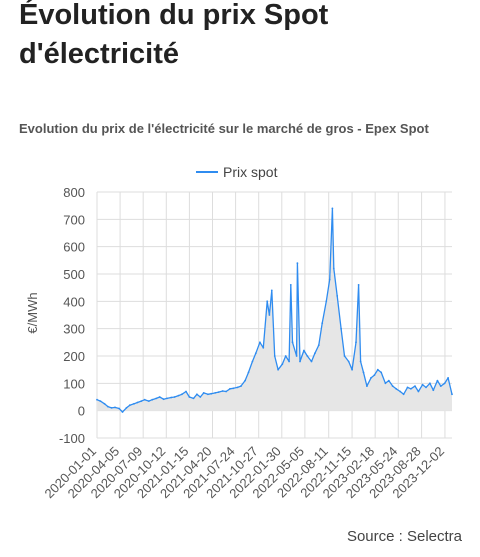  Describe the element at coordinates (174, 35) in the screenshot. I see `page-title: Évolution du prix Spot d'électricité` at that location.